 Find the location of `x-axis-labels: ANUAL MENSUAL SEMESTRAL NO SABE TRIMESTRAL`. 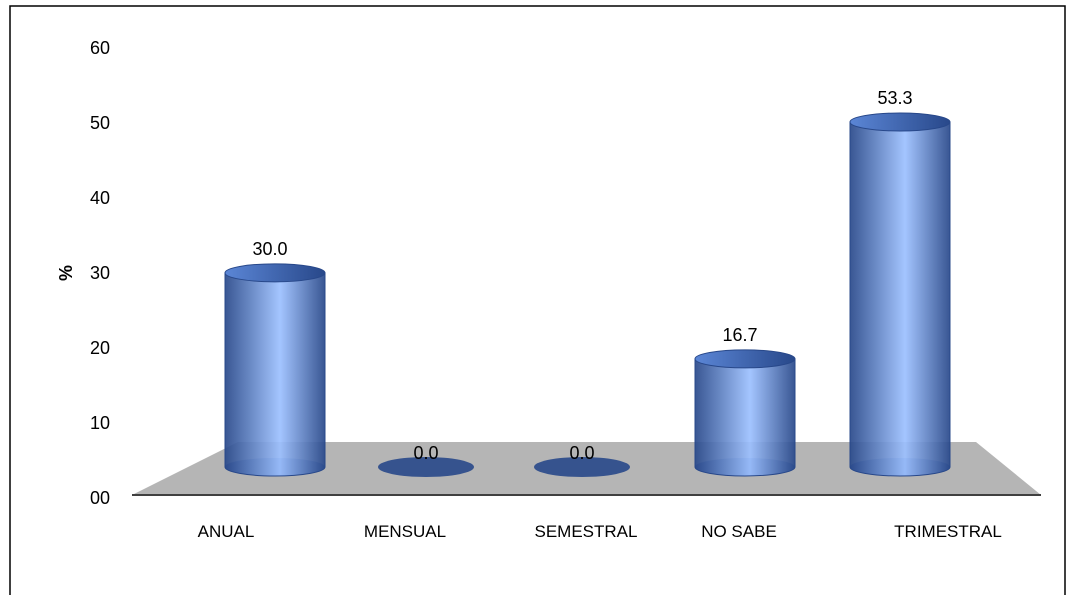

x-axis-labels: ANUAL MENSUAL SEMESTRAL NO SABE TRIMESTRAL is located at coordinates (600, 531).